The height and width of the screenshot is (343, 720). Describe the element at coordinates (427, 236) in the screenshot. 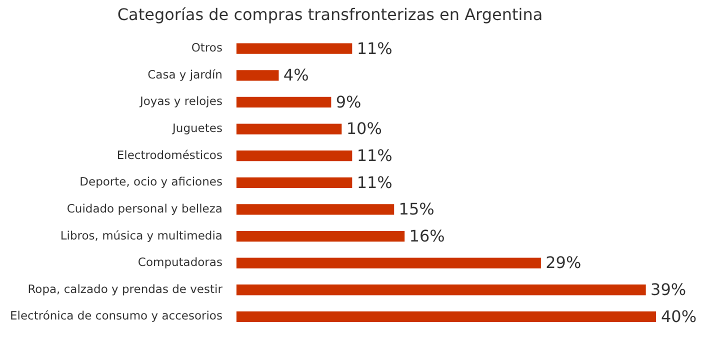

I see `data-label: 16%` at that location.